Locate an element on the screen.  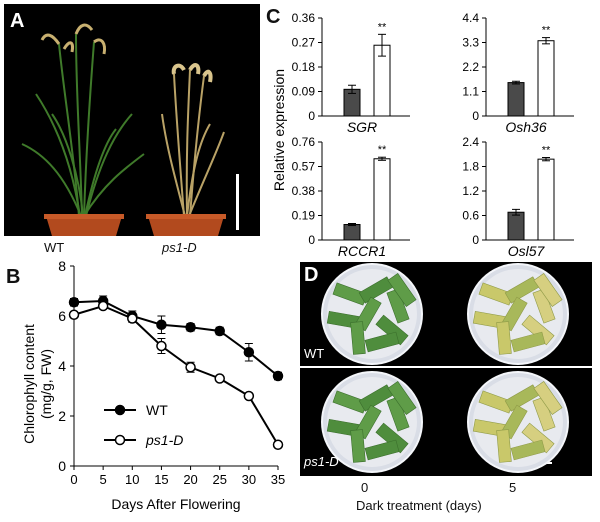
panel-c-letter: C is located at coordinates (273, 17).